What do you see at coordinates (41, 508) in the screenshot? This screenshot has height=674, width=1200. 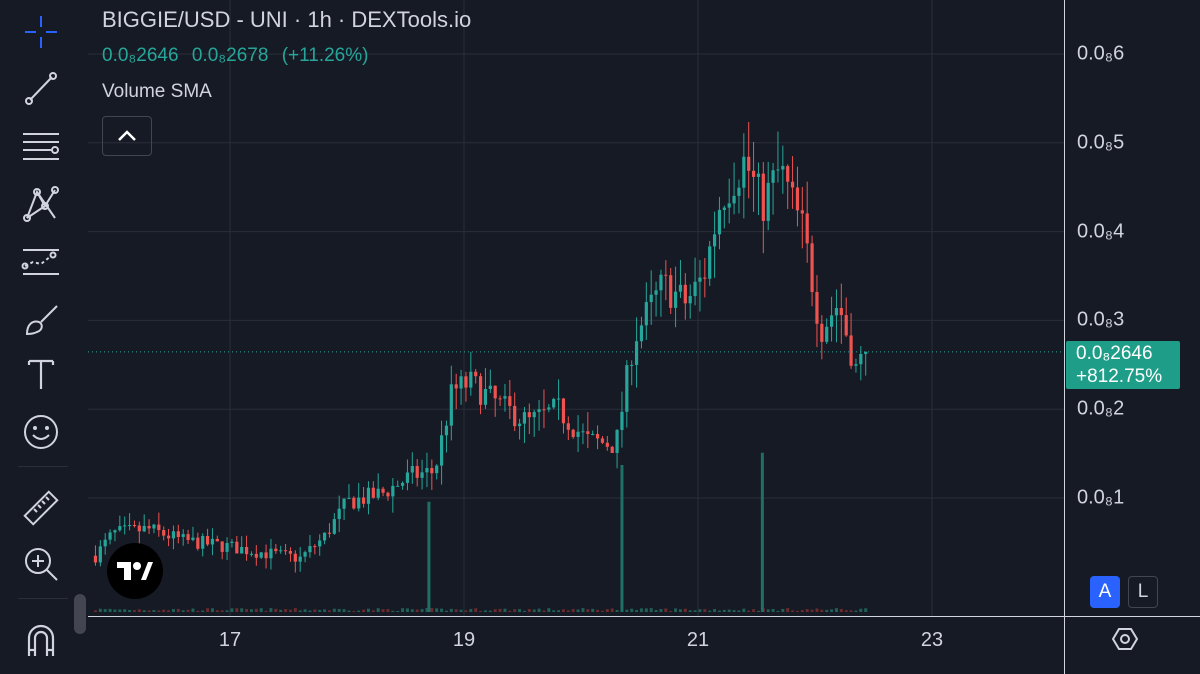 I see `ruler-icon` at bounding box center [41, 508].